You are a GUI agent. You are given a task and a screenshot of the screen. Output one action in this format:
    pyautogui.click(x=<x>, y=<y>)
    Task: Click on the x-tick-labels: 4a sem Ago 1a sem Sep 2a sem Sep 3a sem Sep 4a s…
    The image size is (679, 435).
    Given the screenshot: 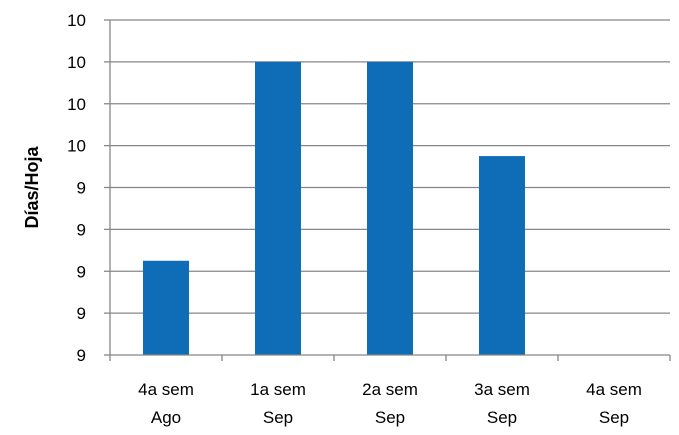 What is the action you would take?
    pyautogui.click(x=390, y=403)
    